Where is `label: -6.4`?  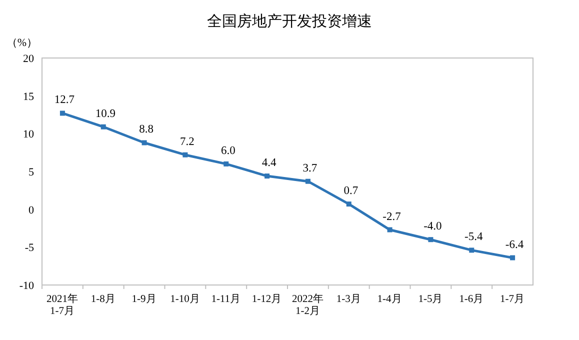
label: -6.4 is located at coordinates (514, 244).